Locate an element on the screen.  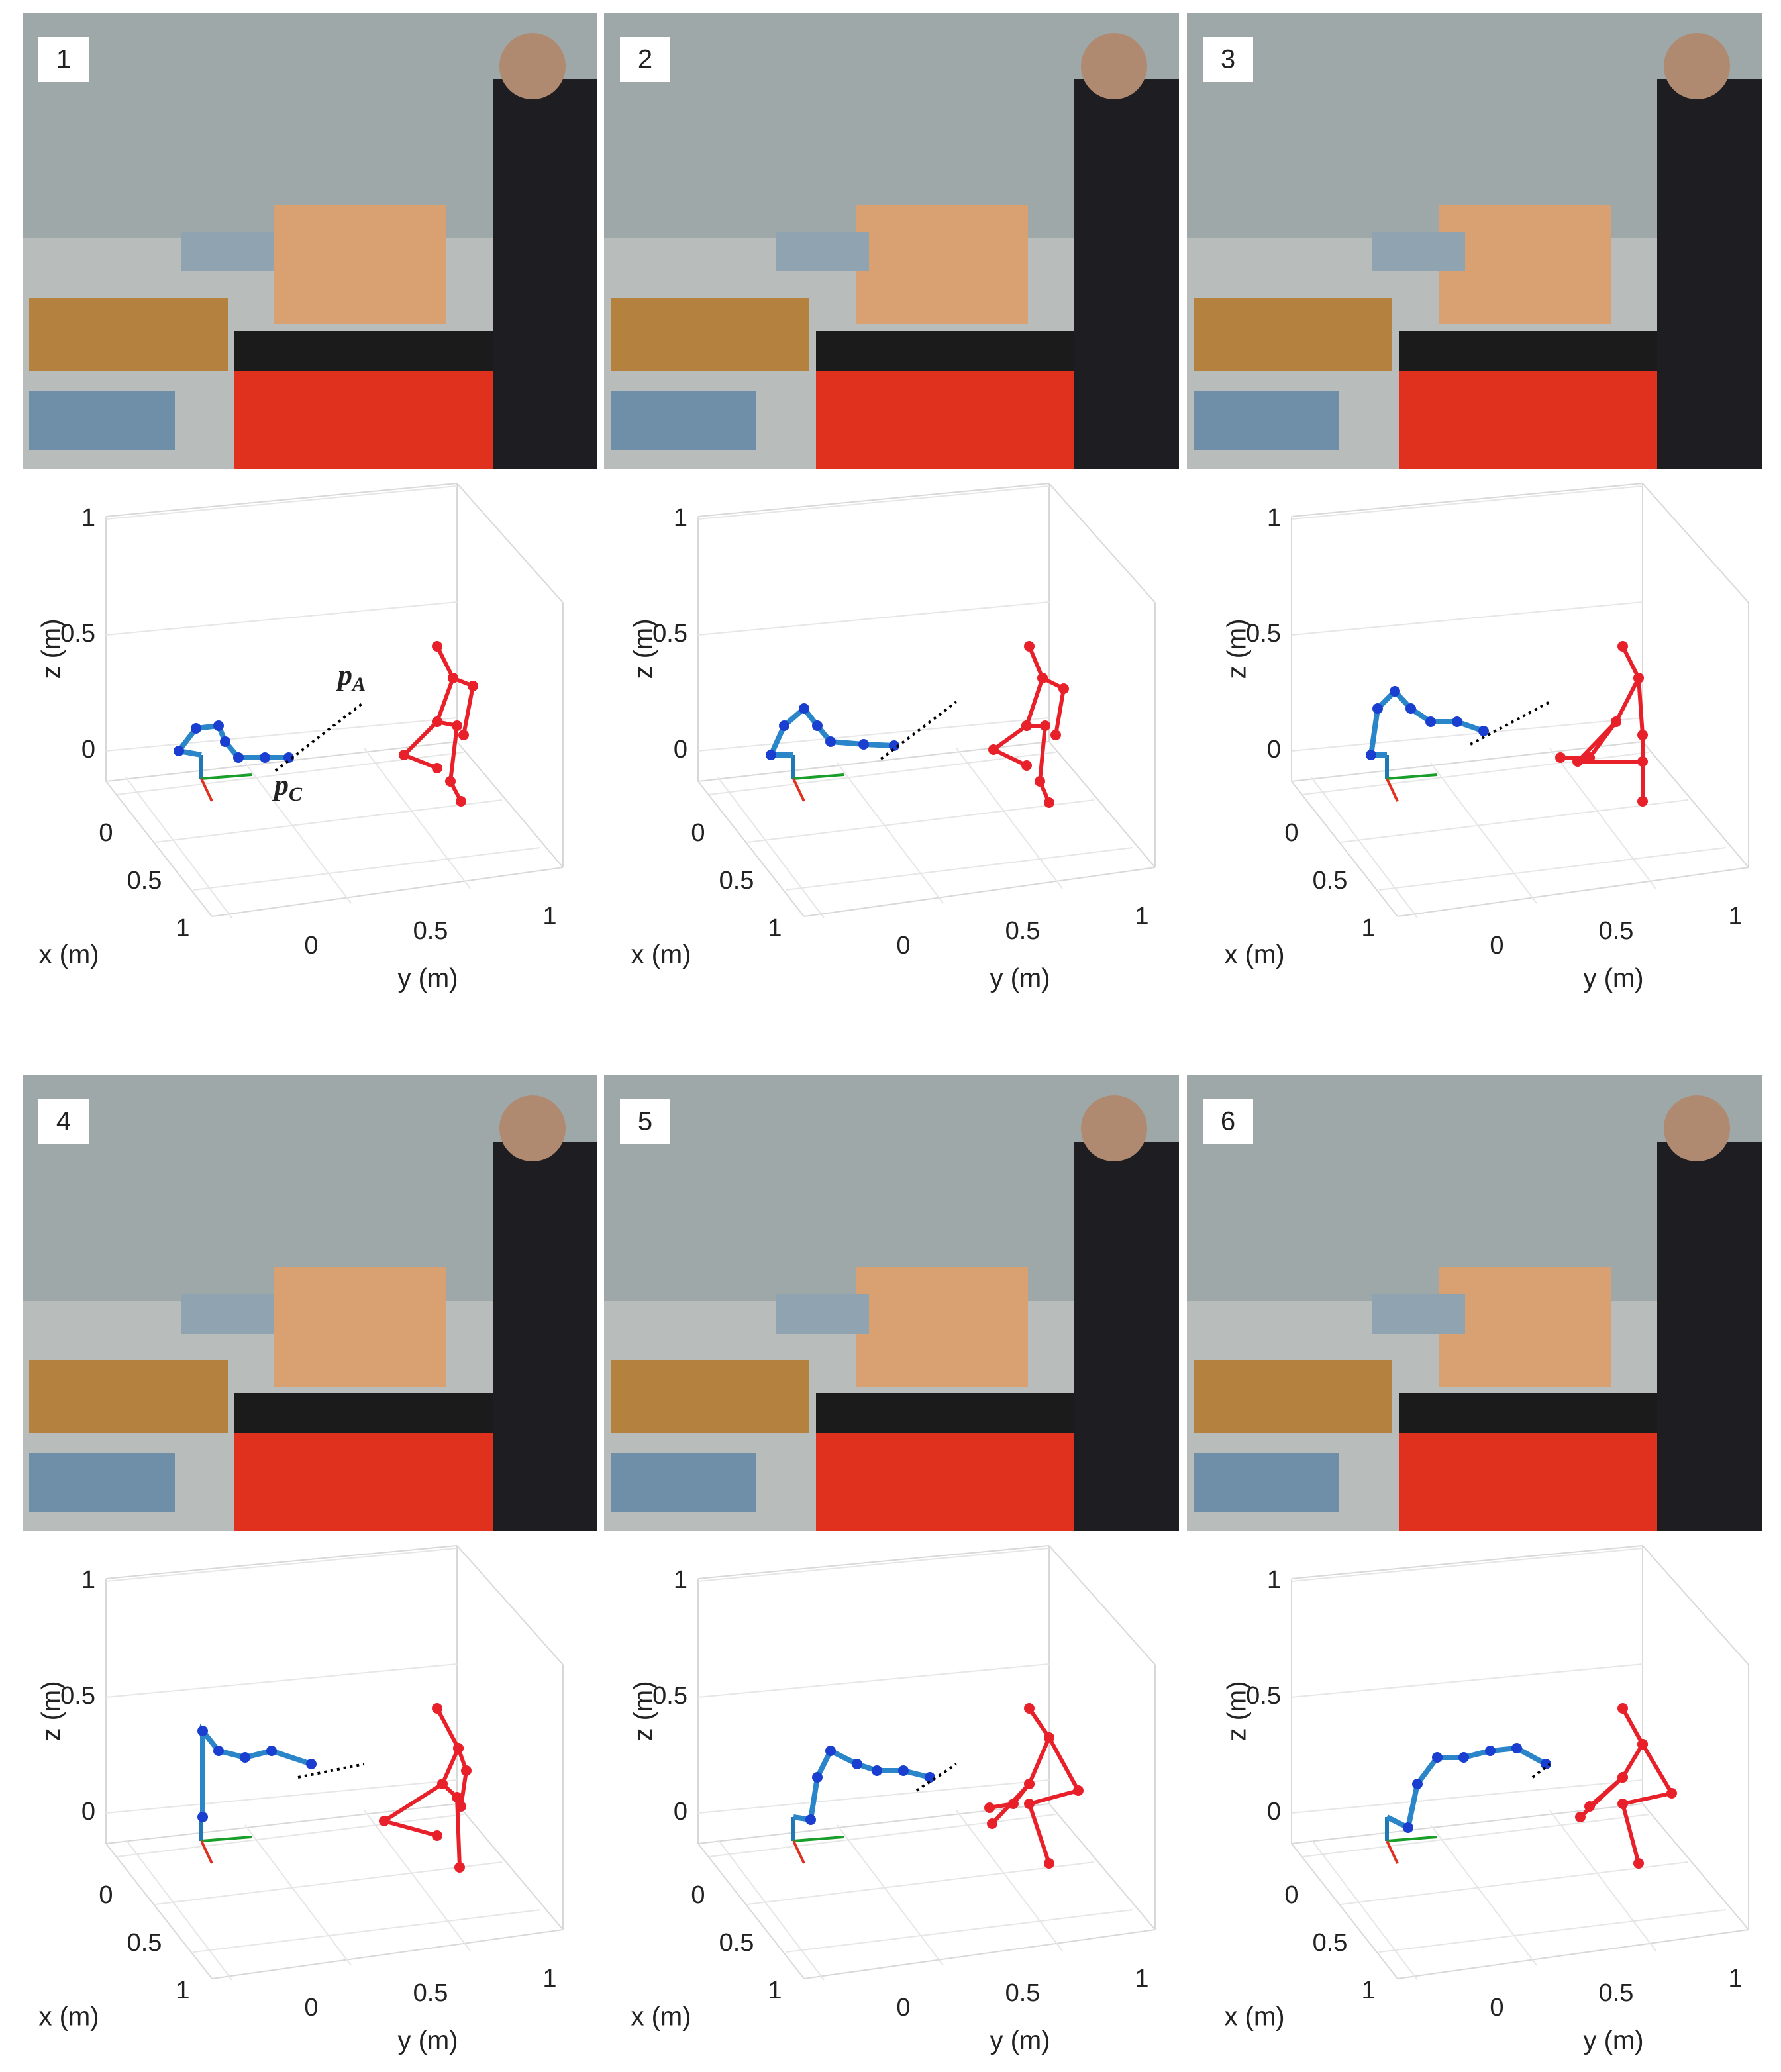
z-tick-label: 0 is located at coordinates (88, 1812).